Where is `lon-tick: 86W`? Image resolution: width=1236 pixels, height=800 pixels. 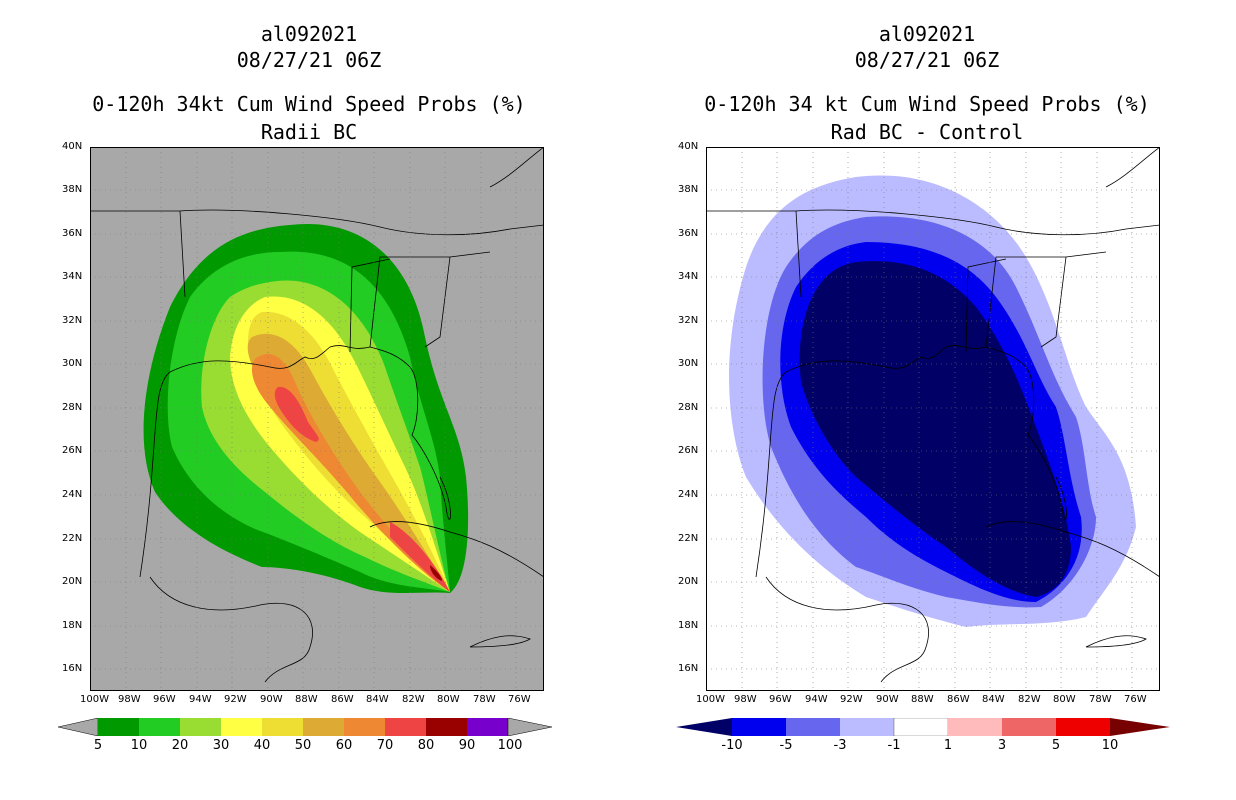 lon-tick: 86W is located at coordinates (342, 699).